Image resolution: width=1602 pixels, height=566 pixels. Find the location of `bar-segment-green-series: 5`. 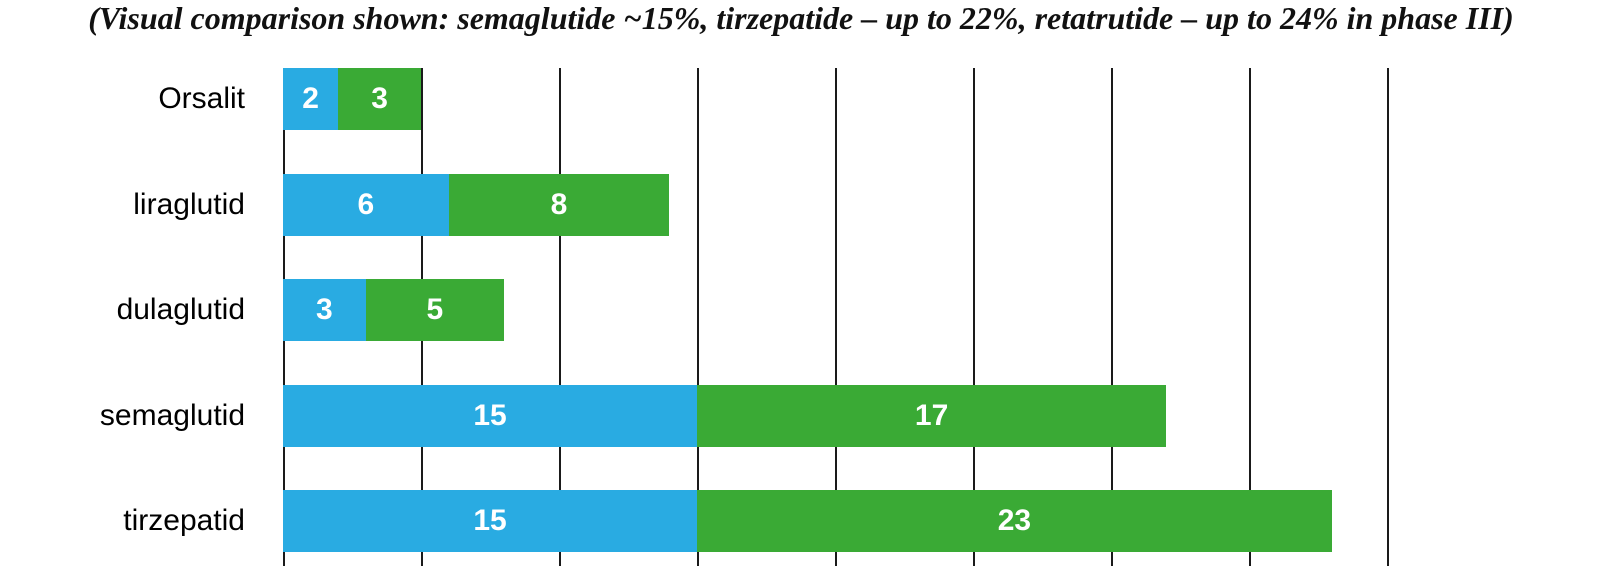

bar-segment-green-series: 5 is located at coordinates (434, 310).